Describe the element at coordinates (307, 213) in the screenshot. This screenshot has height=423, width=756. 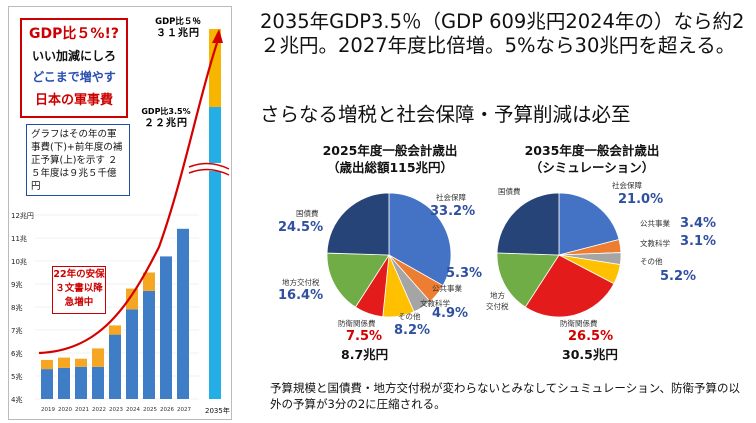
I see `pie1-label-kokusai: 国債費` at that location.